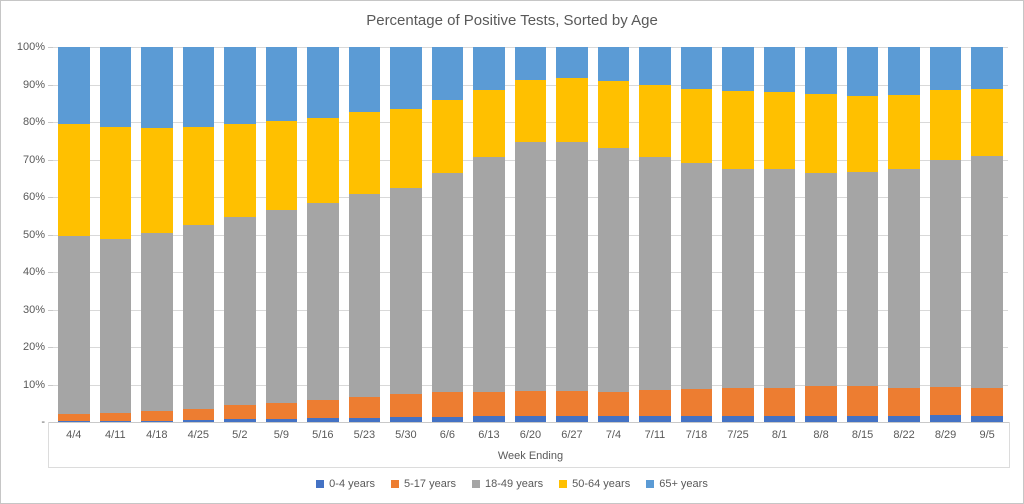 This screenshot has height=504, width=1024. Describe the element at coordinates (601, 484) in the screenshot. I see `legend-label: 50-64 years` at that location.